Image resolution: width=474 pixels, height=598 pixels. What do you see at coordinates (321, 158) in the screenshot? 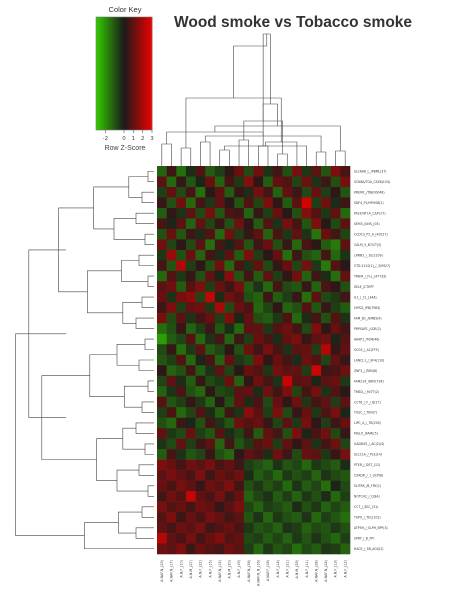
I see `column-dendrogram-branch` at bounding box center [321, 158].